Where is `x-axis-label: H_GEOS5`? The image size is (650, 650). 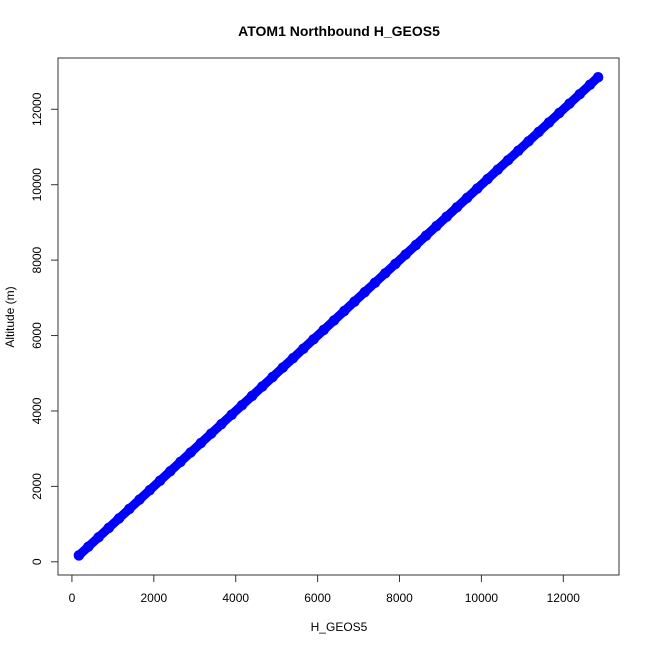
x-axis-label: H_GEOS5 is located at coordinates (339, 627).